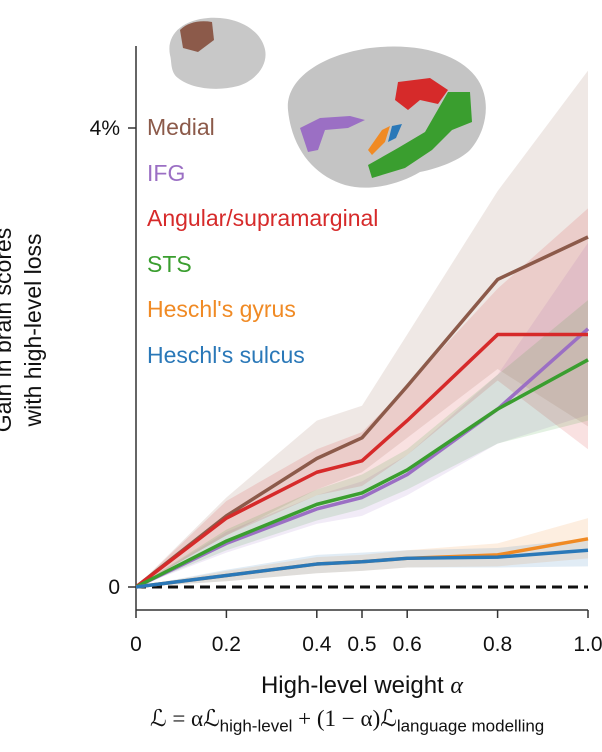 The width and height of the screenshot is (602, 752). I want to click on x-tick-label: 1.0, so click(587, 644).